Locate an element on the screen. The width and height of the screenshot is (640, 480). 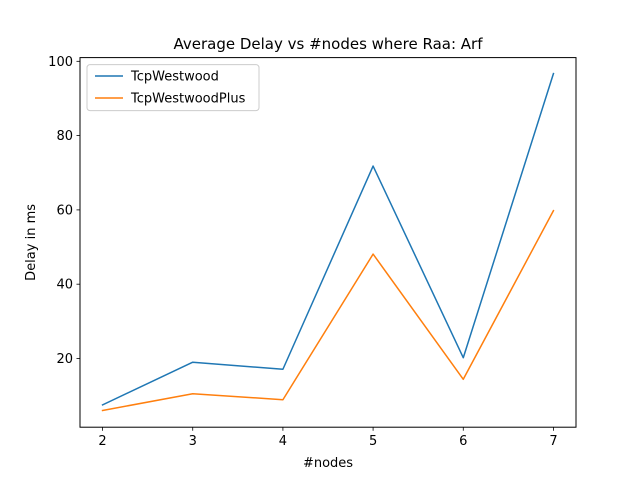
legend-label-tcpwestwood: TcpWestwood is located at coordinates (174, 77).